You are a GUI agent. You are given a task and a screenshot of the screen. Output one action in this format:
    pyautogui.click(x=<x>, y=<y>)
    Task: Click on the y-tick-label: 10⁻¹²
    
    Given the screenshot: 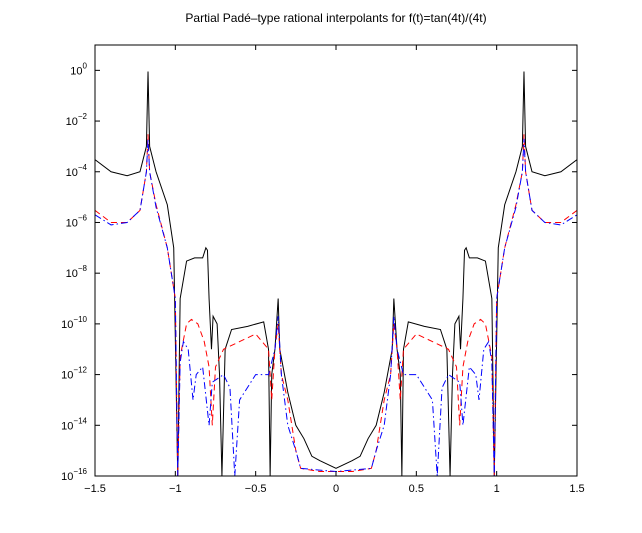 What is the action you would take?
    pyautogui.click(x=74, y=374)
    